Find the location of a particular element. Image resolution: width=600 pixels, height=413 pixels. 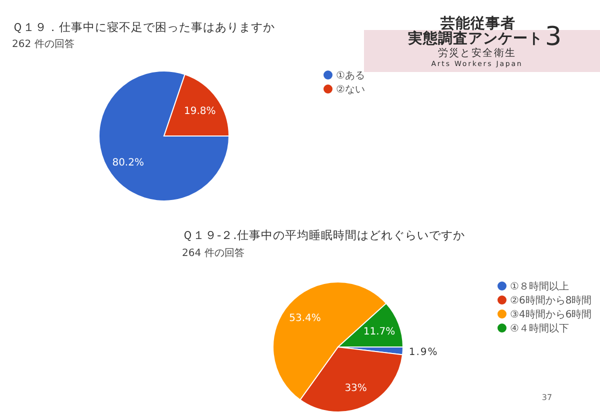

data-label: 1.9% is located at coordinates (423, 352).